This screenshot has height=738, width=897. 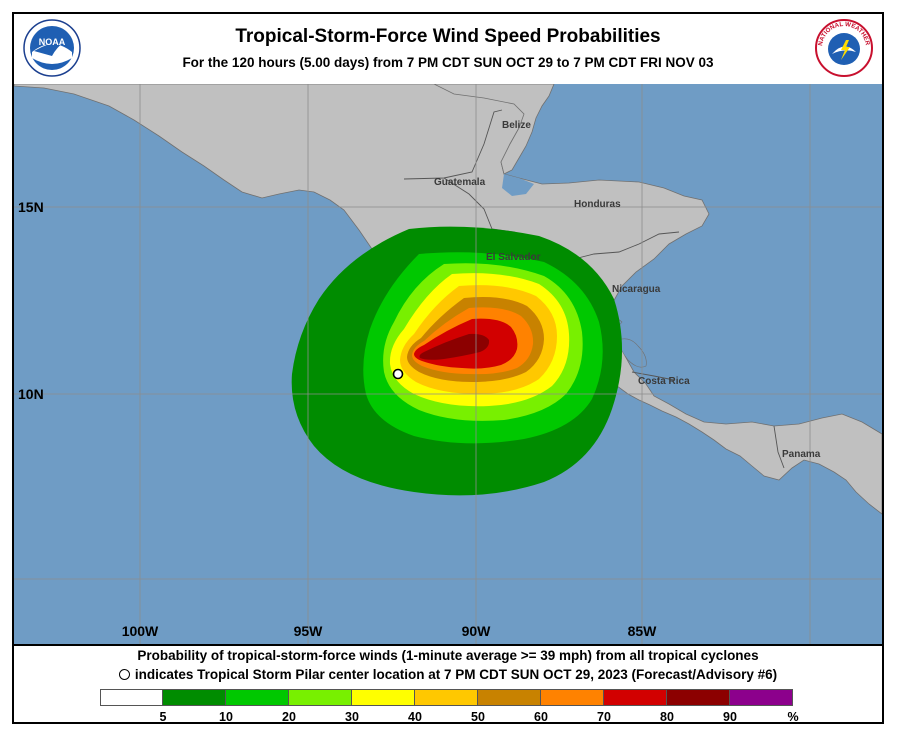 What do you see at coordinates (494, 129) in the screenshot?
I see `yucatan-land` at bounding box center [494, 129].